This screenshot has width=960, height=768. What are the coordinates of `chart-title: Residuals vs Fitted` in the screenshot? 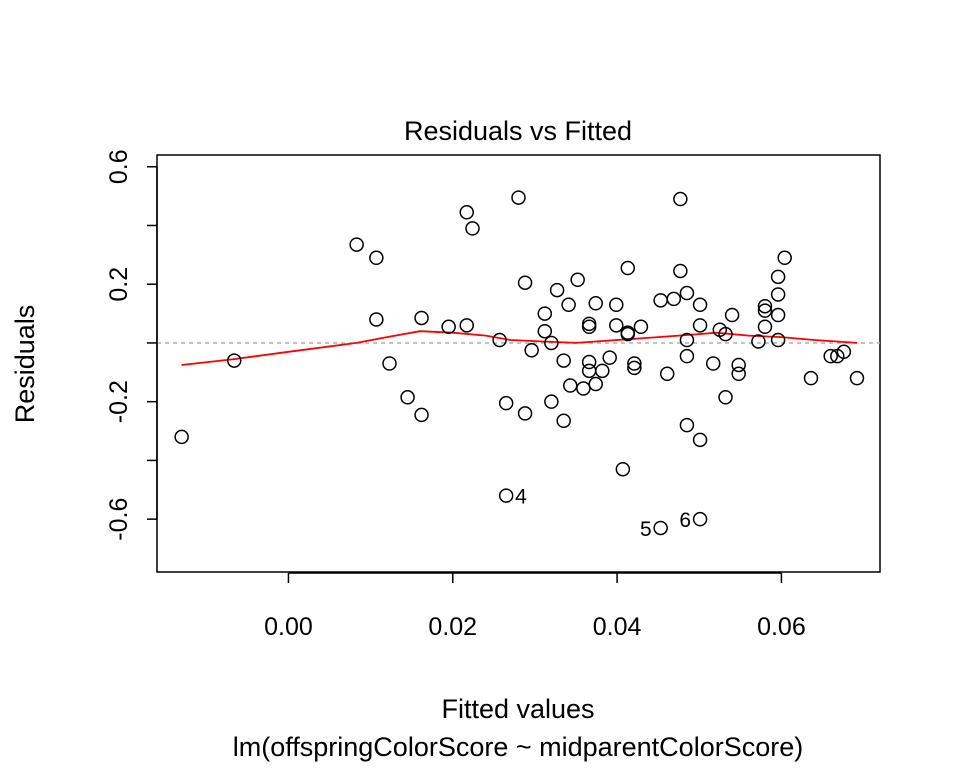 It's located at (518, 131).